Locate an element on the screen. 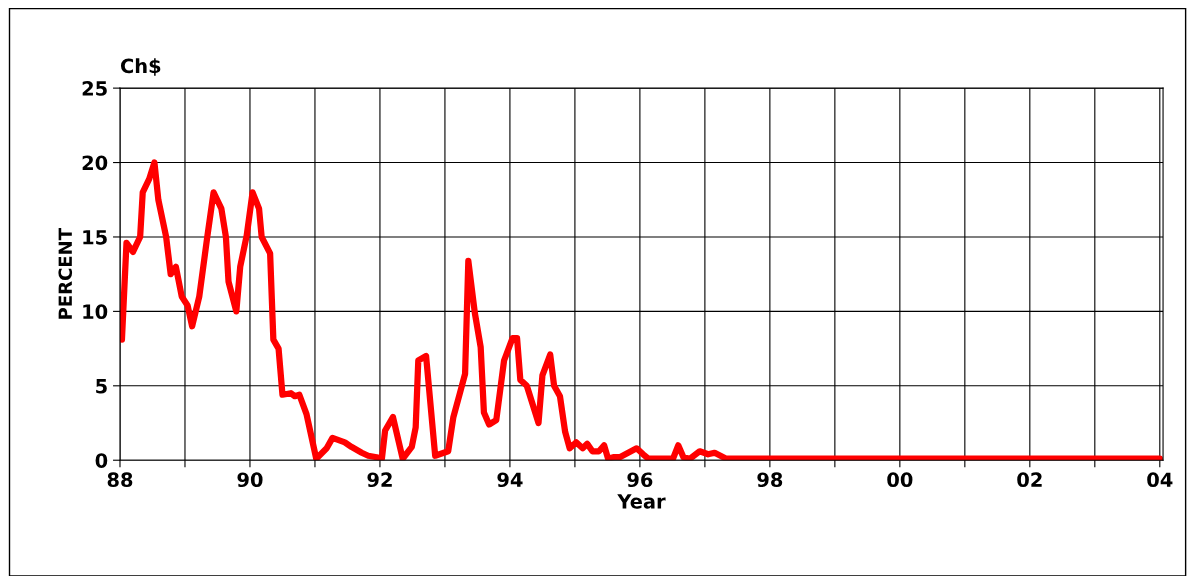 This screenshot has height=576, width=1188. x-tick-label: 04 is located at coordinates (1160, 480).